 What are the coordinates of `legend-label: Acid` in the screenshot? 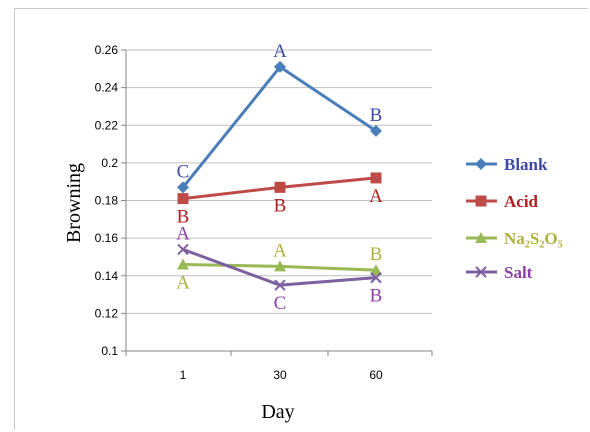 It's located at (521, 201).